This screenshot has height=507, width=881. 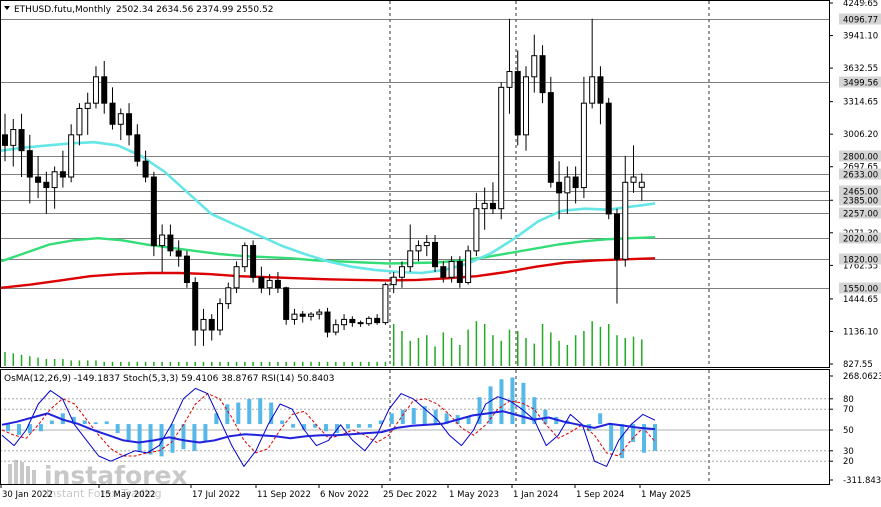 I want to click on volume-histogram, so click(x=323, y=343).